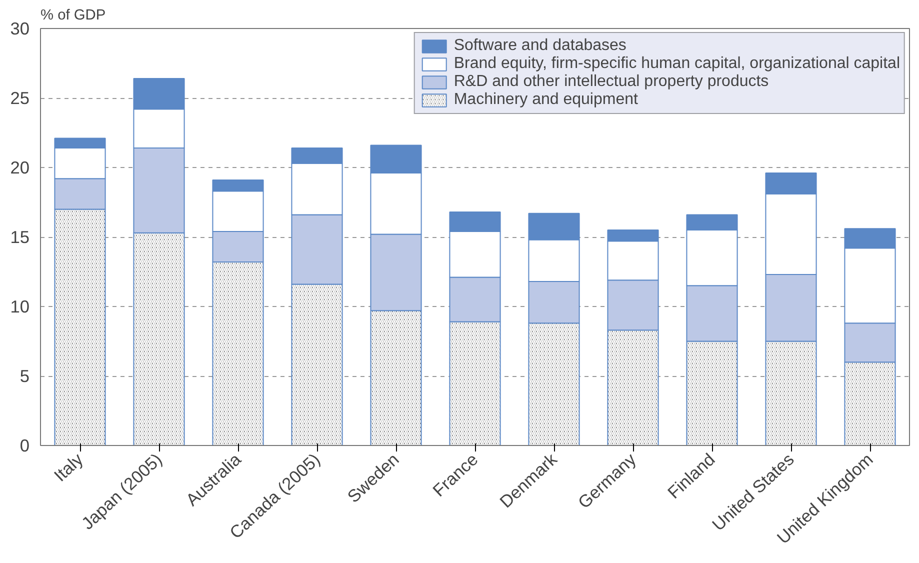  Describe the element at coordinates (546, 100) in the screenshot. I see `legend-label: Machinery and equipment` at that location.